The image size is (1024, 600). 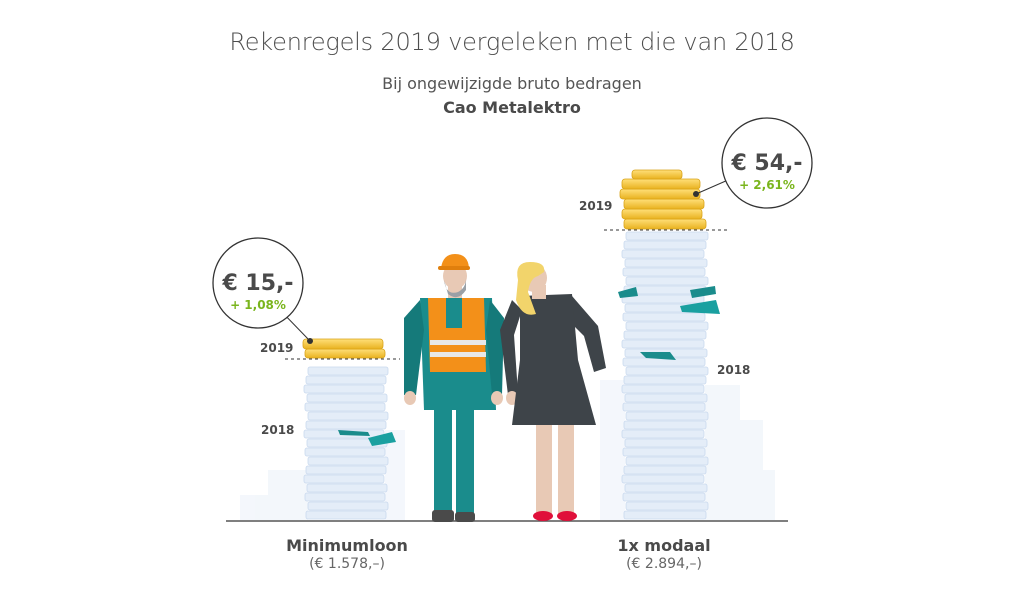 What do you see at coordinates (276, 348) in the screenshot?
I see `label-2019-left: 2019` at bounding box center [276, 348].